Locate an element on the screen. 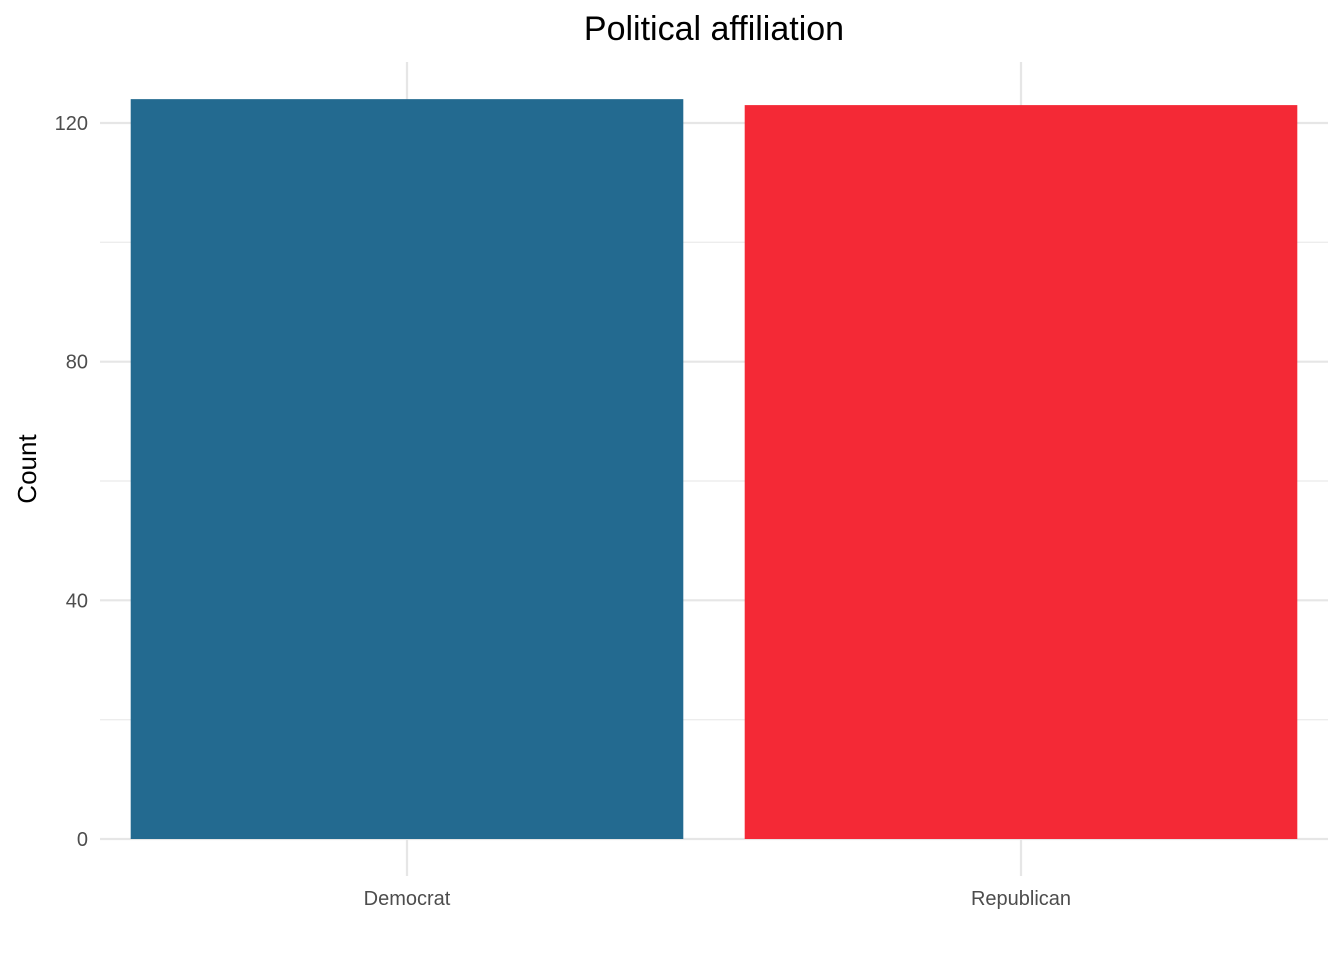 Image resolution: width=1344 pixels, height=960 pixels. y-tick-label: 80 is located at coordinates (77, 363).